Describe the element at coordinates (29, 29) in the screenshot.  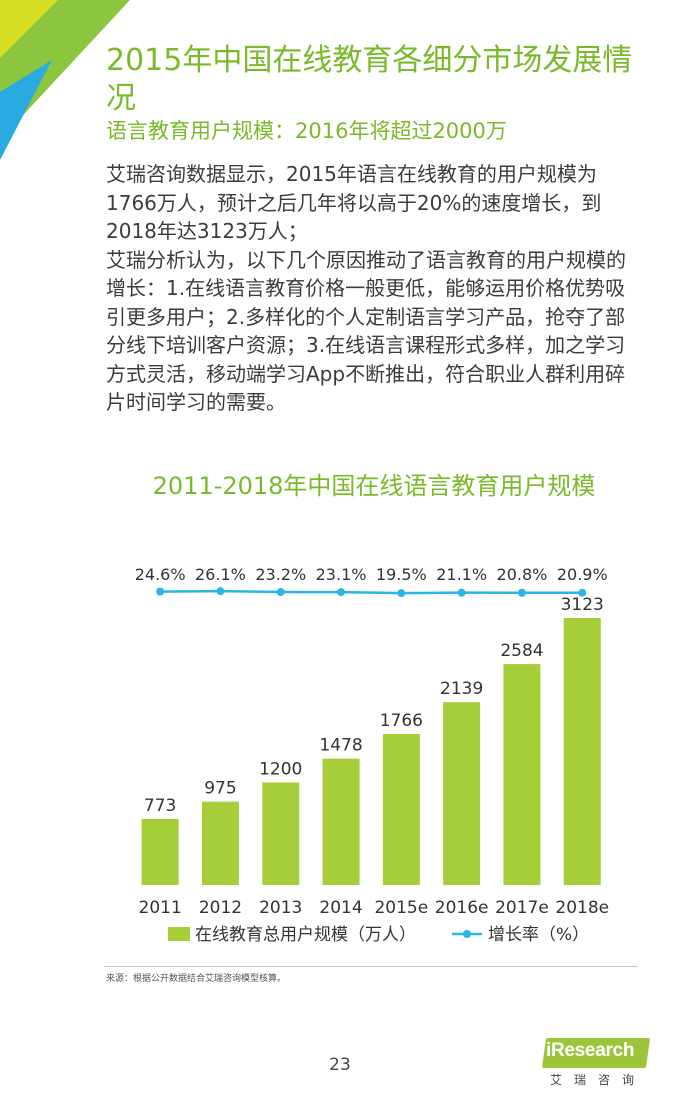
I see `corner-shape-yellow` at that location.